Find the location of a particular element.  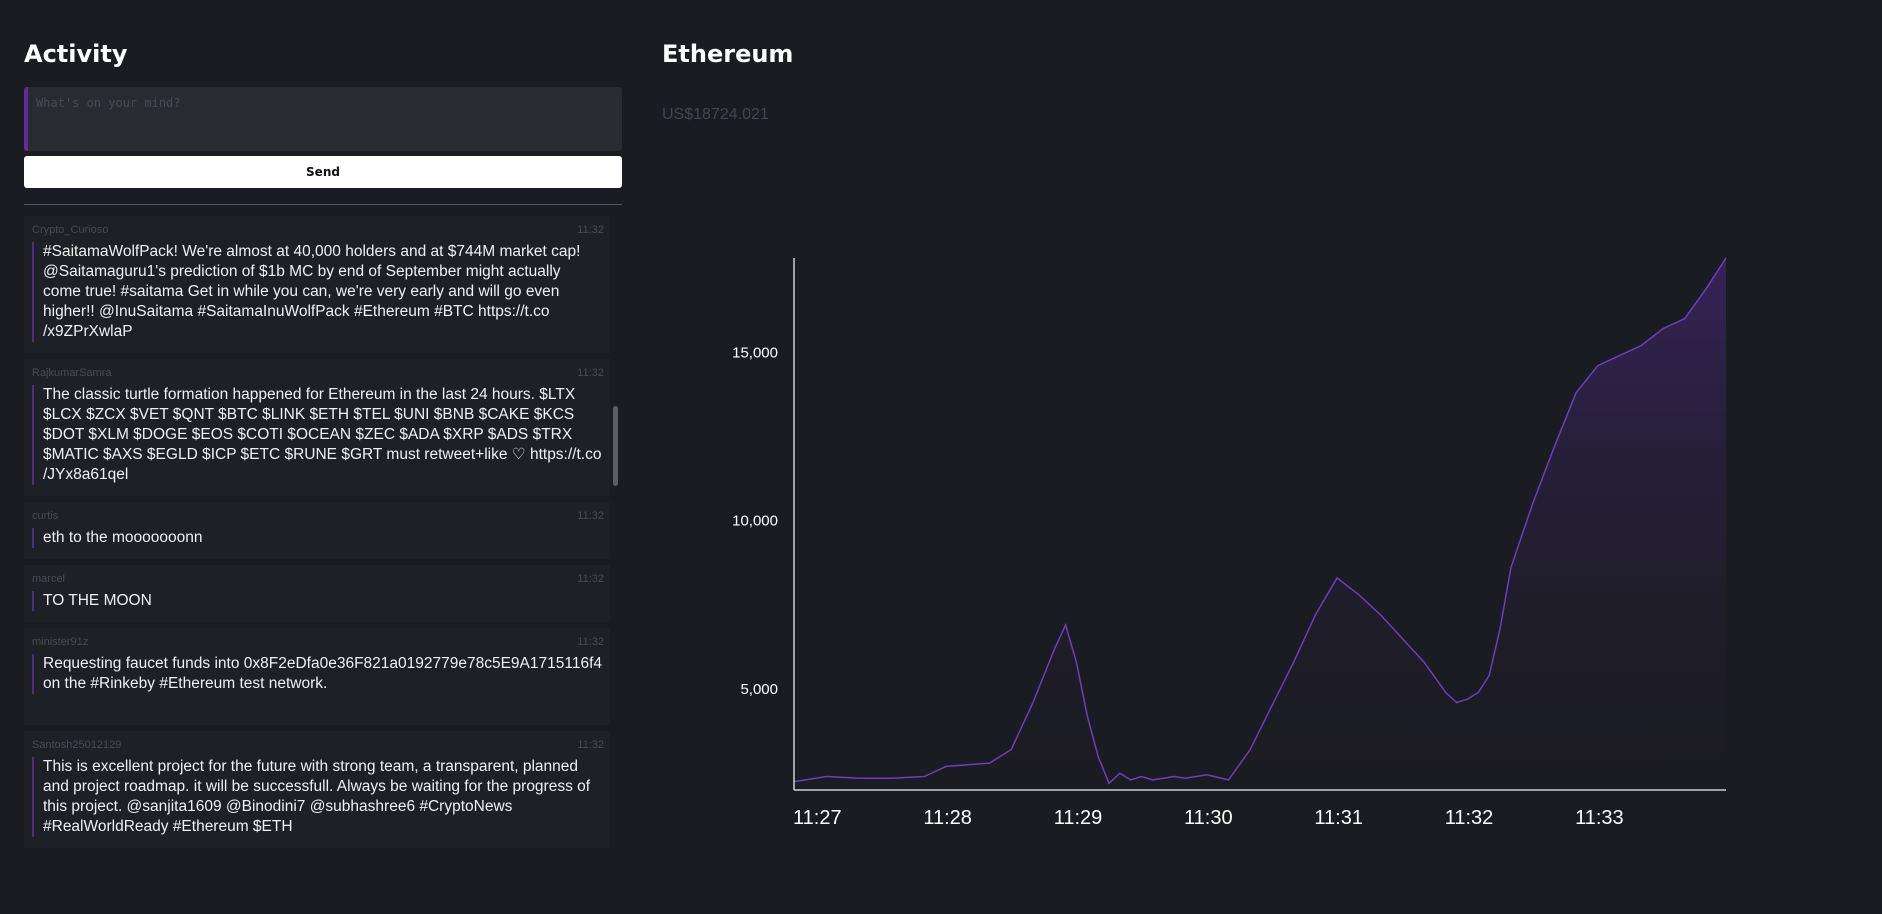

post-author: RajkumarSamra is located at coordinates (72, 373).